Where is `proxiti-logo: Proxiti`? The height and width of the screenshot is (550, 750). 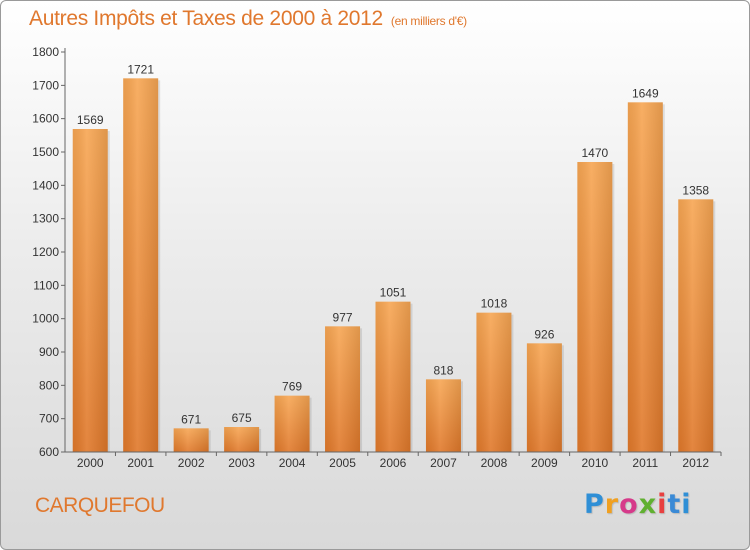
proxiti-logo: Proxiti is located at coordinates (638, 504).